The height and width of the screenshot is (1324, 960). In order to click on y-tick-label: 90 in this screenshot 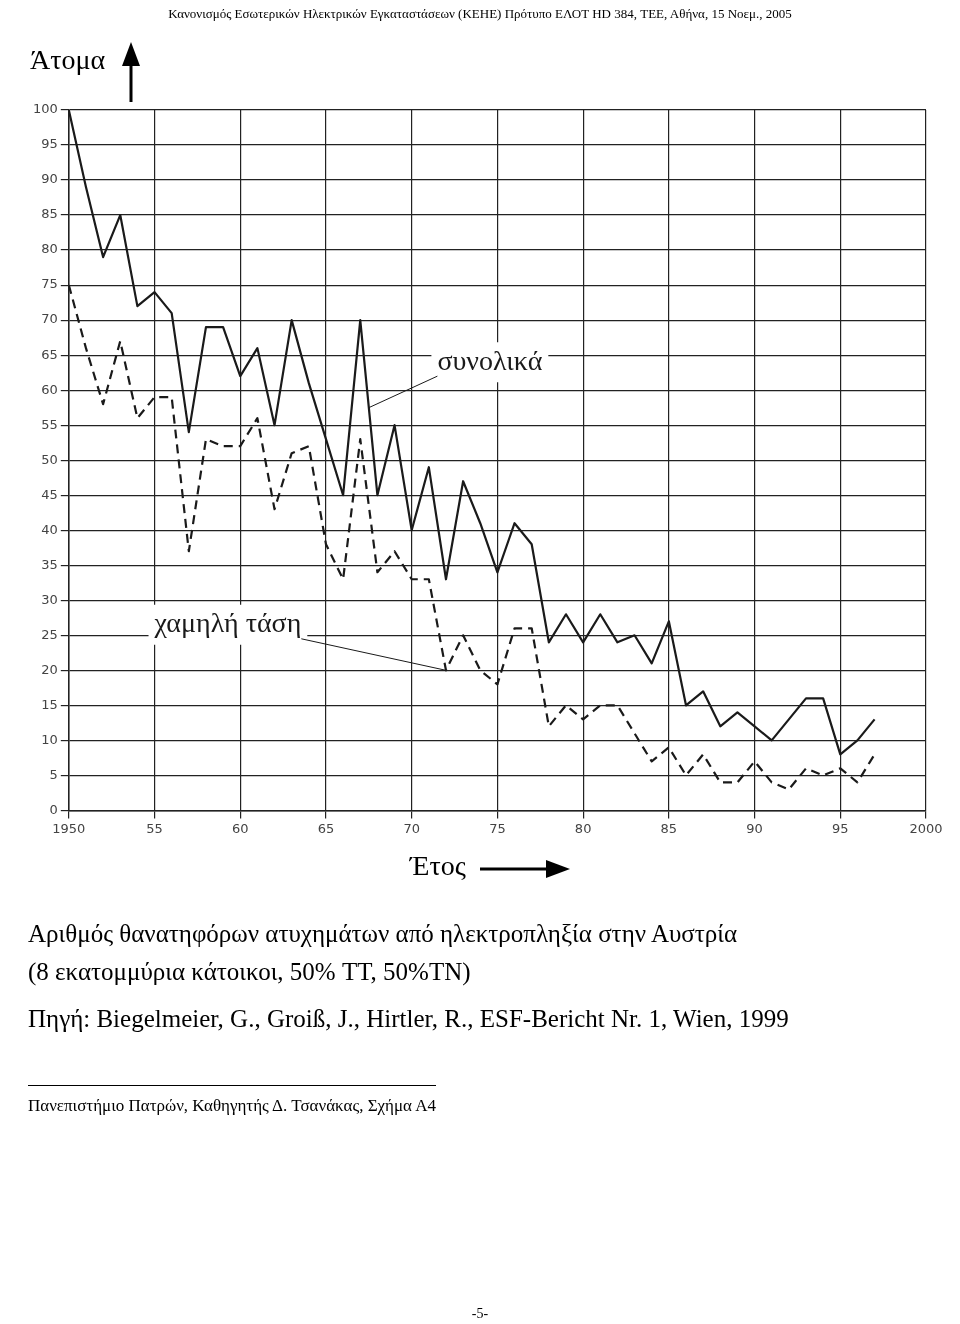, I will do `click(49, 179)`.